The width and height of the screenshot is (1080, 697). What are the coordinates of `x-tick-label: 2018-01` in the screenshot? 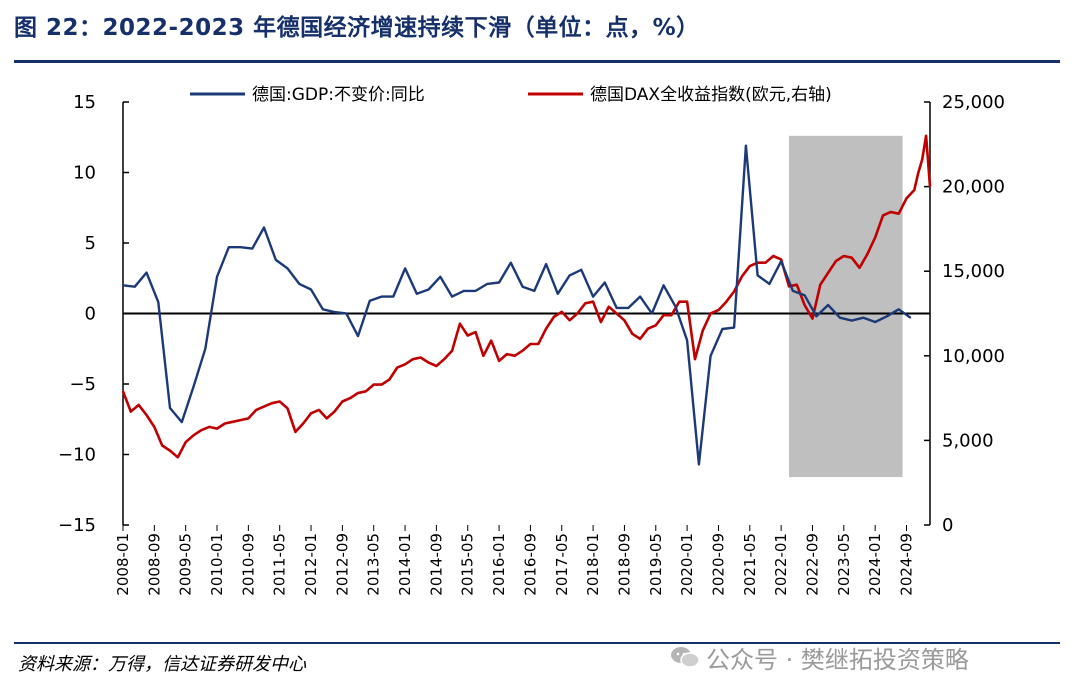 It's located at (593, 564).